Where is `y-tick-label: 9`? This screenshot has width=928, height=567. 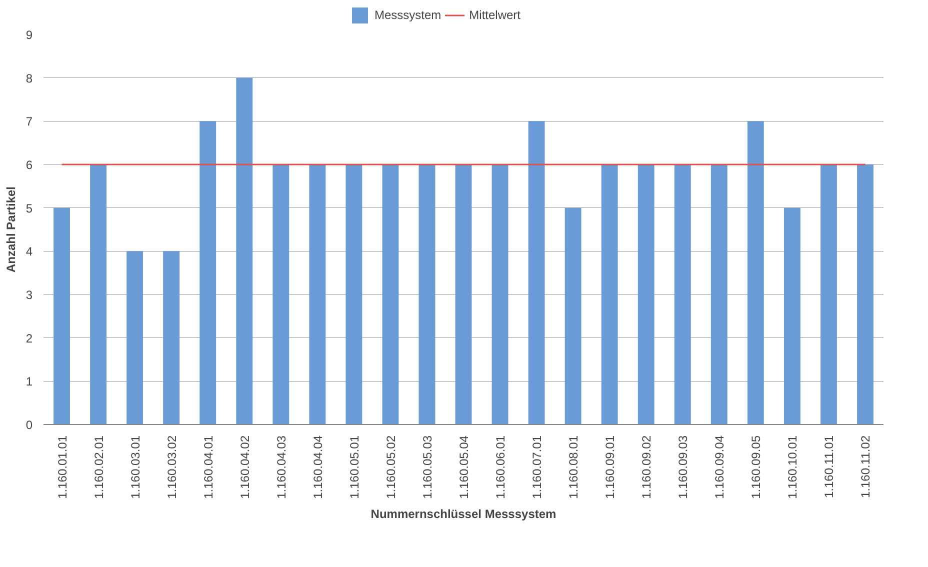
y-tick-label: 9 is located at coordinates (29, 35).